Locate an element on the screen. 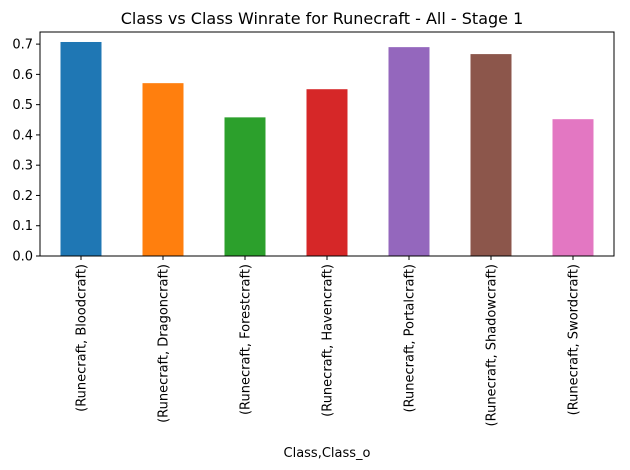  y-tick-label: 0.0 is located at coordinates (22, 257).